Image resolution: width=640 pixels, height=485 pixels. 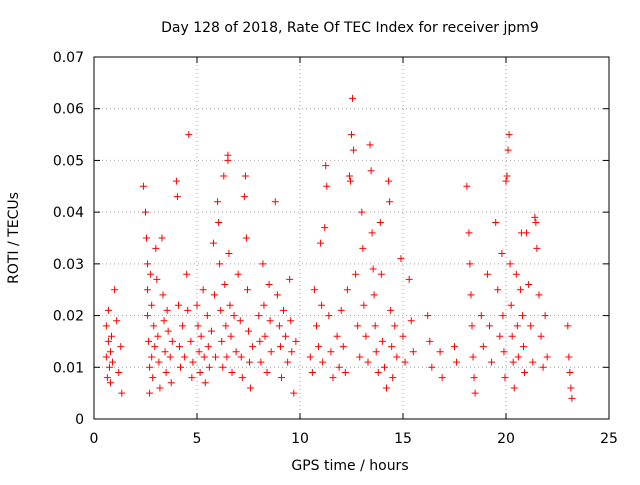 I want to click on y-tick-label: 0.03, so click(x=68, y=265).